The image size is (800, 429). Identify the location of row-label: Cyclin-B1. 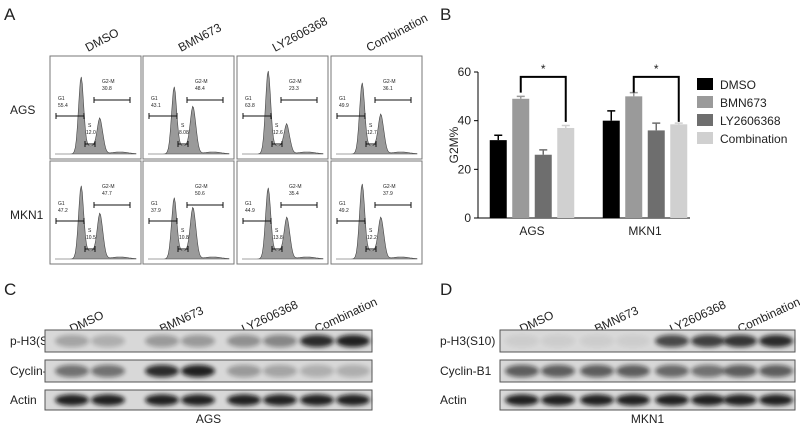
(466, 371).